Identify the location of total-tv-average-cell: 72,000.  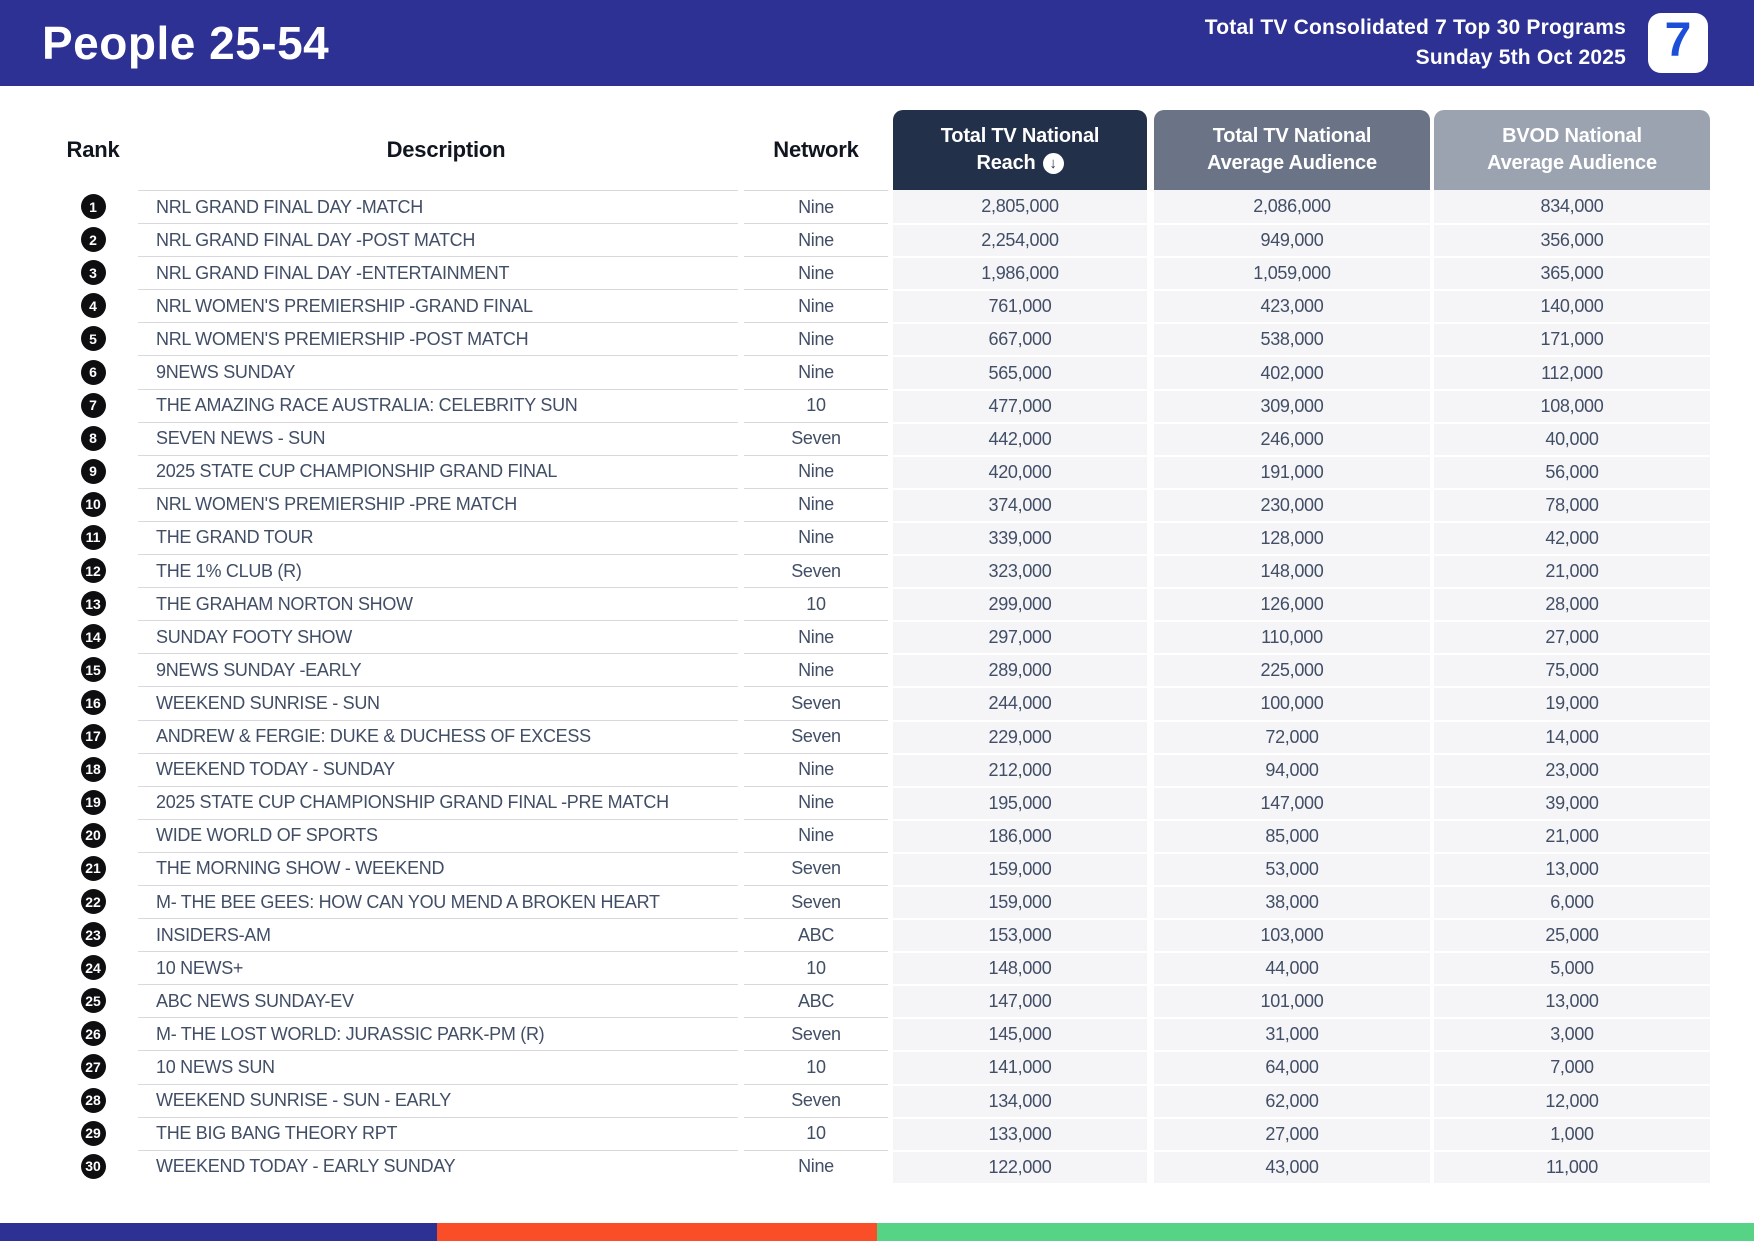
(1292, 736).